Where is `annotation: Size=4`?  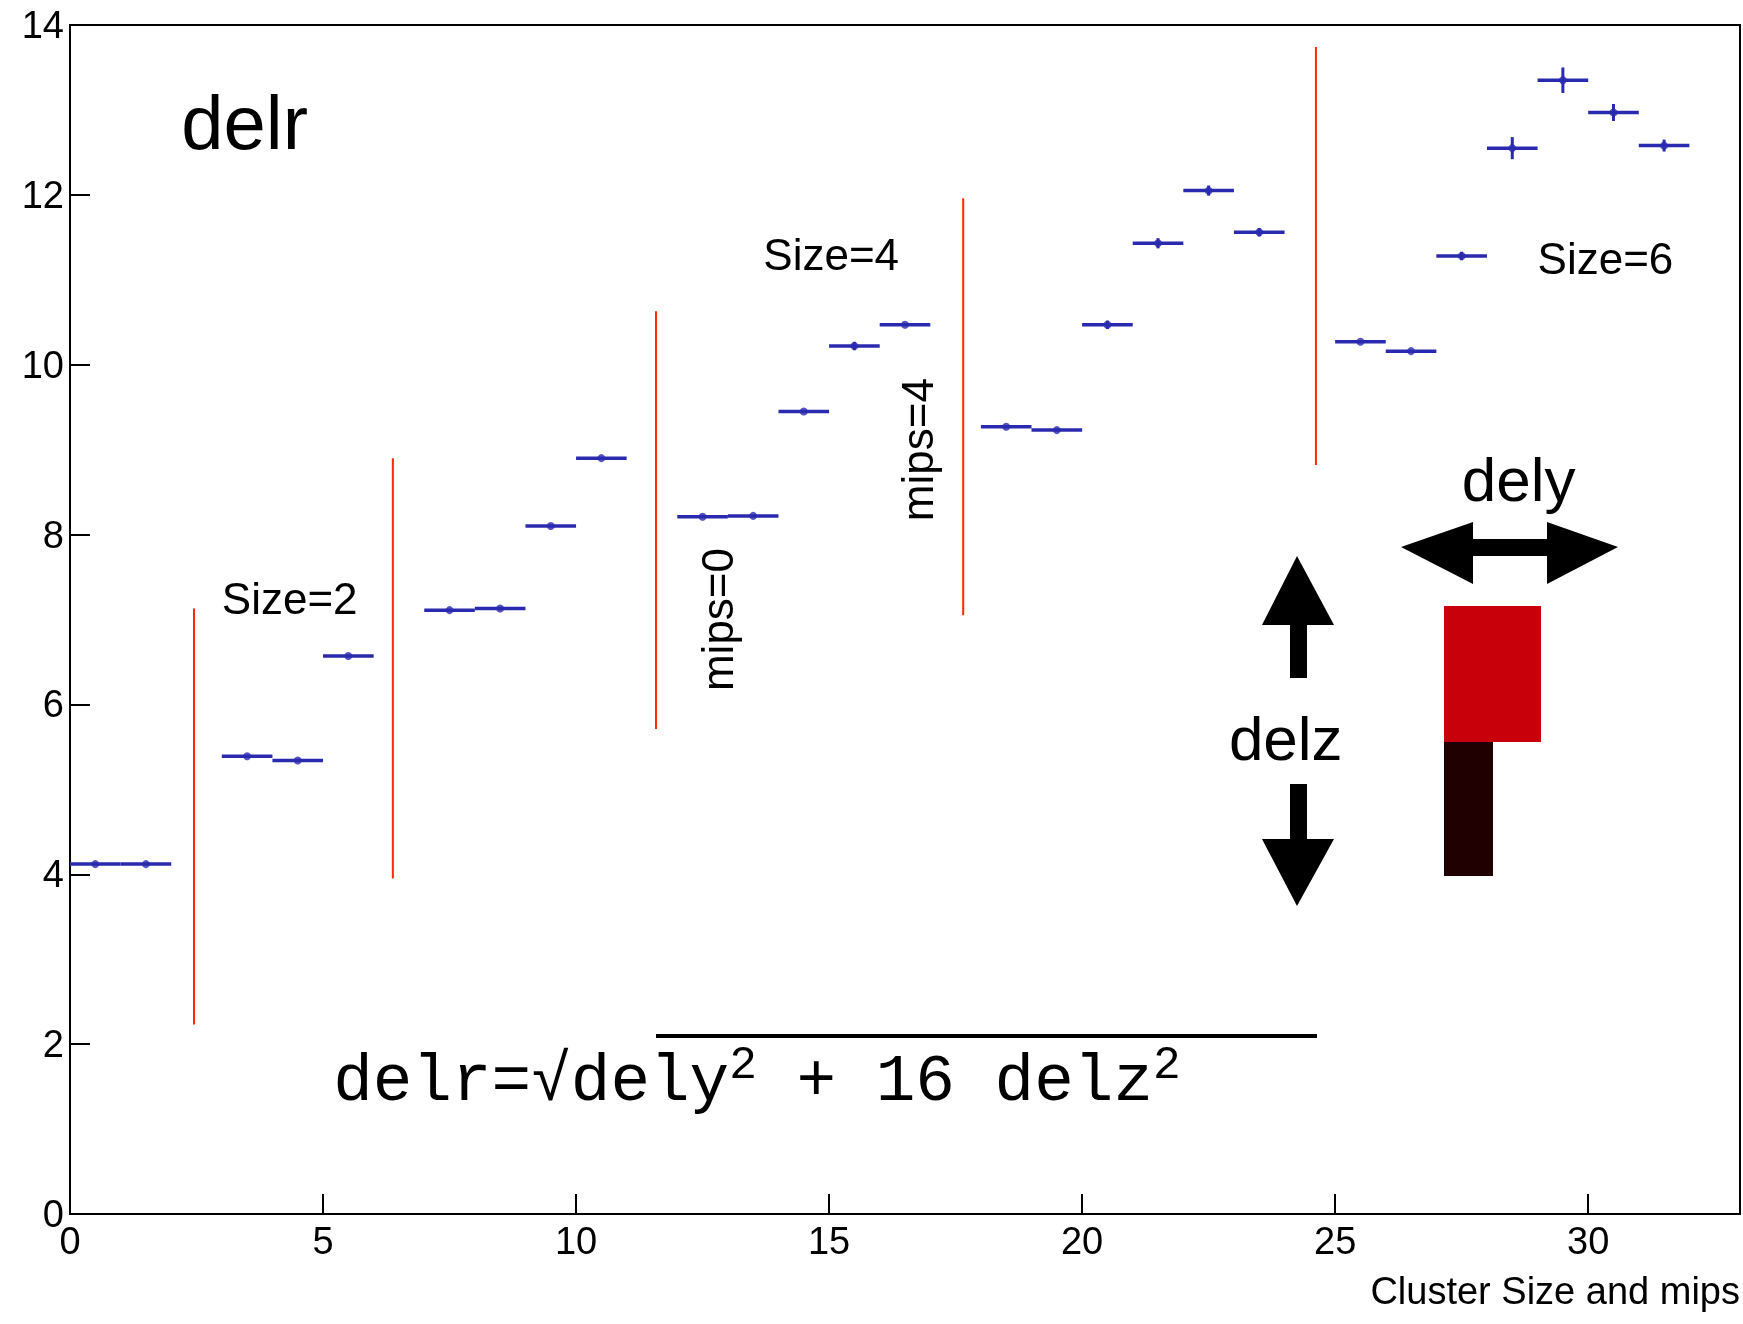
annotation: Size=4 is located at coordinates (831, 254).